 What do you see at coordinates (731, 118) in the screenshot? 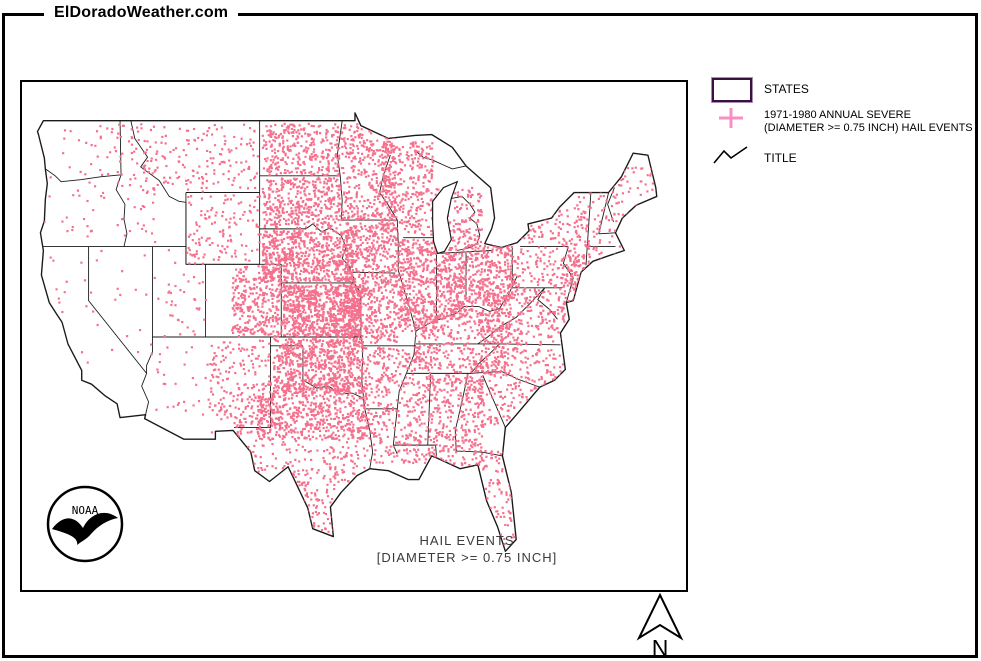
I see `hail-marker-icon` at bounding box center [731, 118].